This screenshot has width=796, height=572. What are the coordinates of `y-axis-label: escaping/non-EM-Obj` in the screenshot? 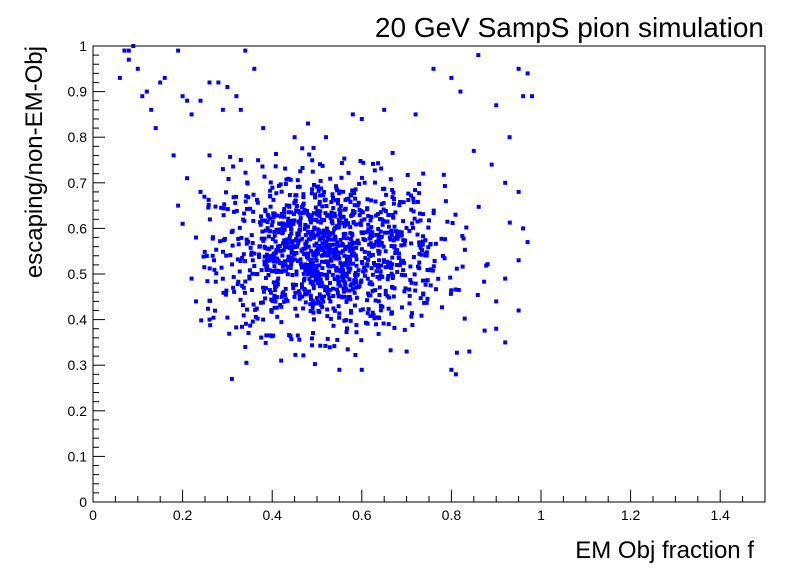 It's located at (34, 162).